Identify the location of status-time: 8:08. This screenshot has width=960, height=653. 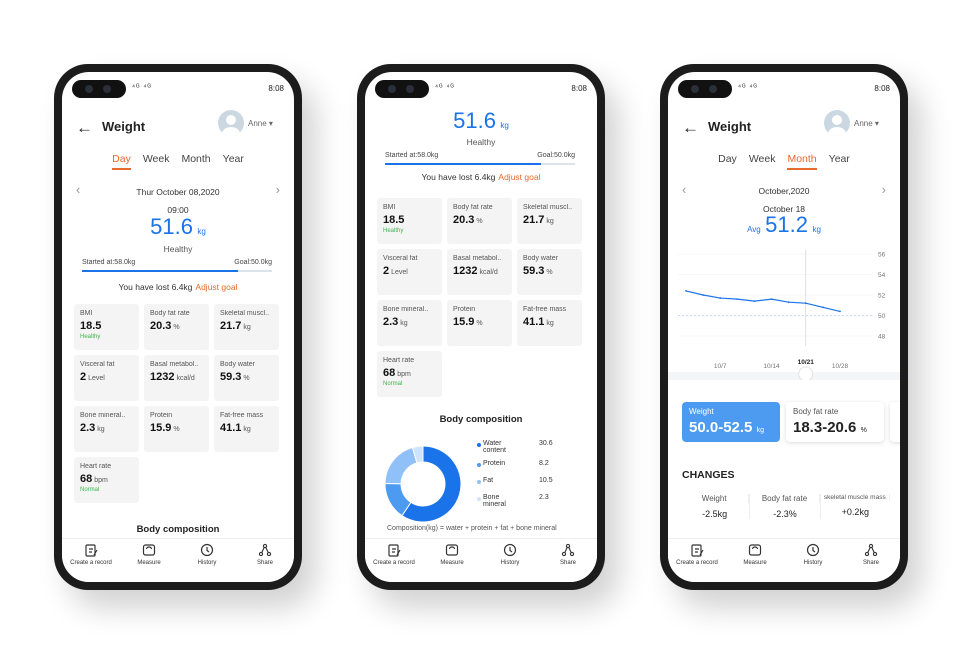
(882, 88).